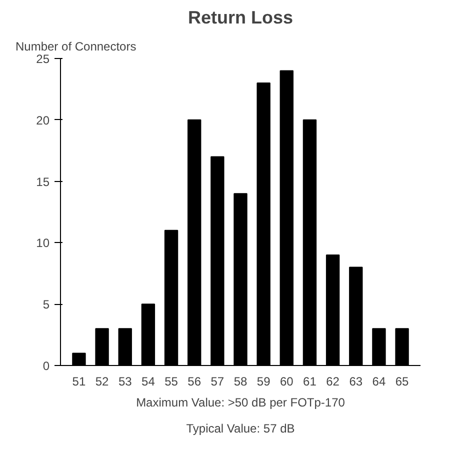 The width and height of the screenshot is (452, 452). Describe the element at coordinates (241, 403) in the screenshot. I see `text: Maximum Value: >50 dB per FOTp-170` at that location.